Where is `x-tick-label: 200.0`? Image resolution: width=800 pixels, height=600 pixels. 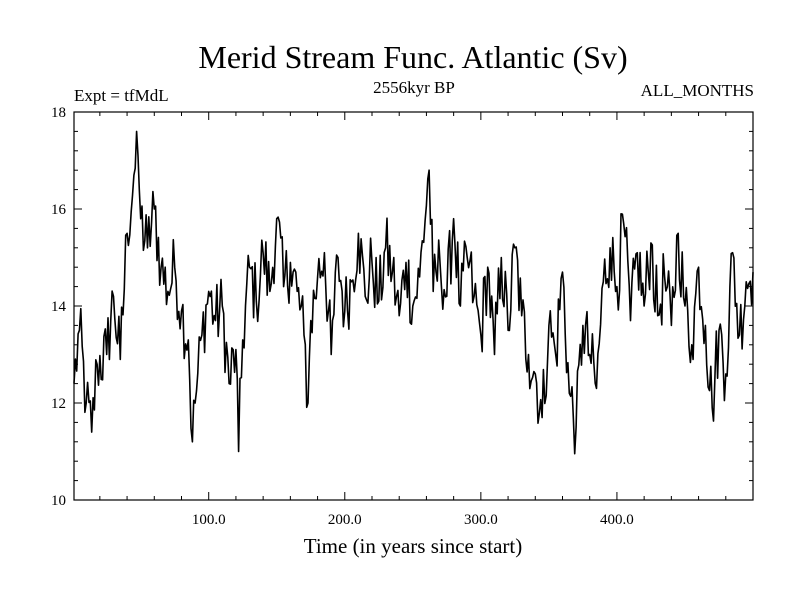 x-tick-label: 200.0 is located at coordinates (345, 520).